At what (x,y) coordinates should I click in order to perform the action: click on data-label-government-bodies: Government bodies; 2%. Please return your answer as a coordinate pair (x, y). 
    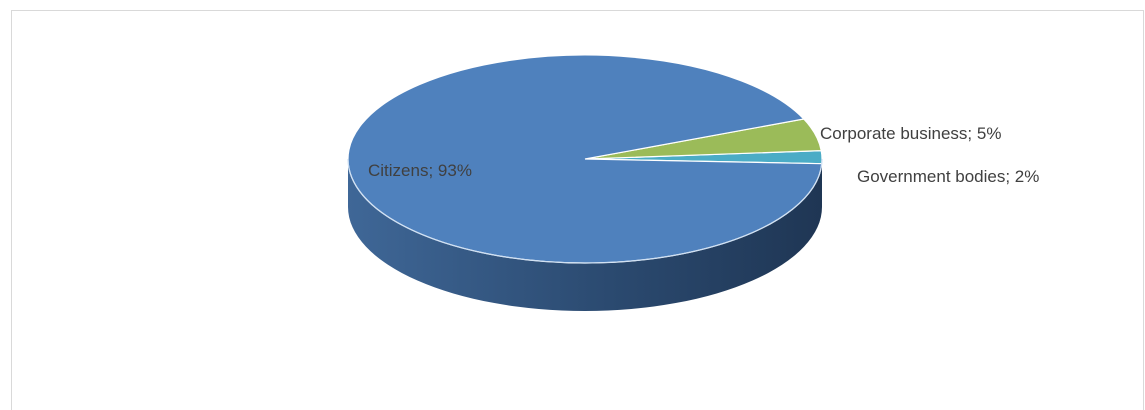
    Looking at the image, I should click on (948, 176).